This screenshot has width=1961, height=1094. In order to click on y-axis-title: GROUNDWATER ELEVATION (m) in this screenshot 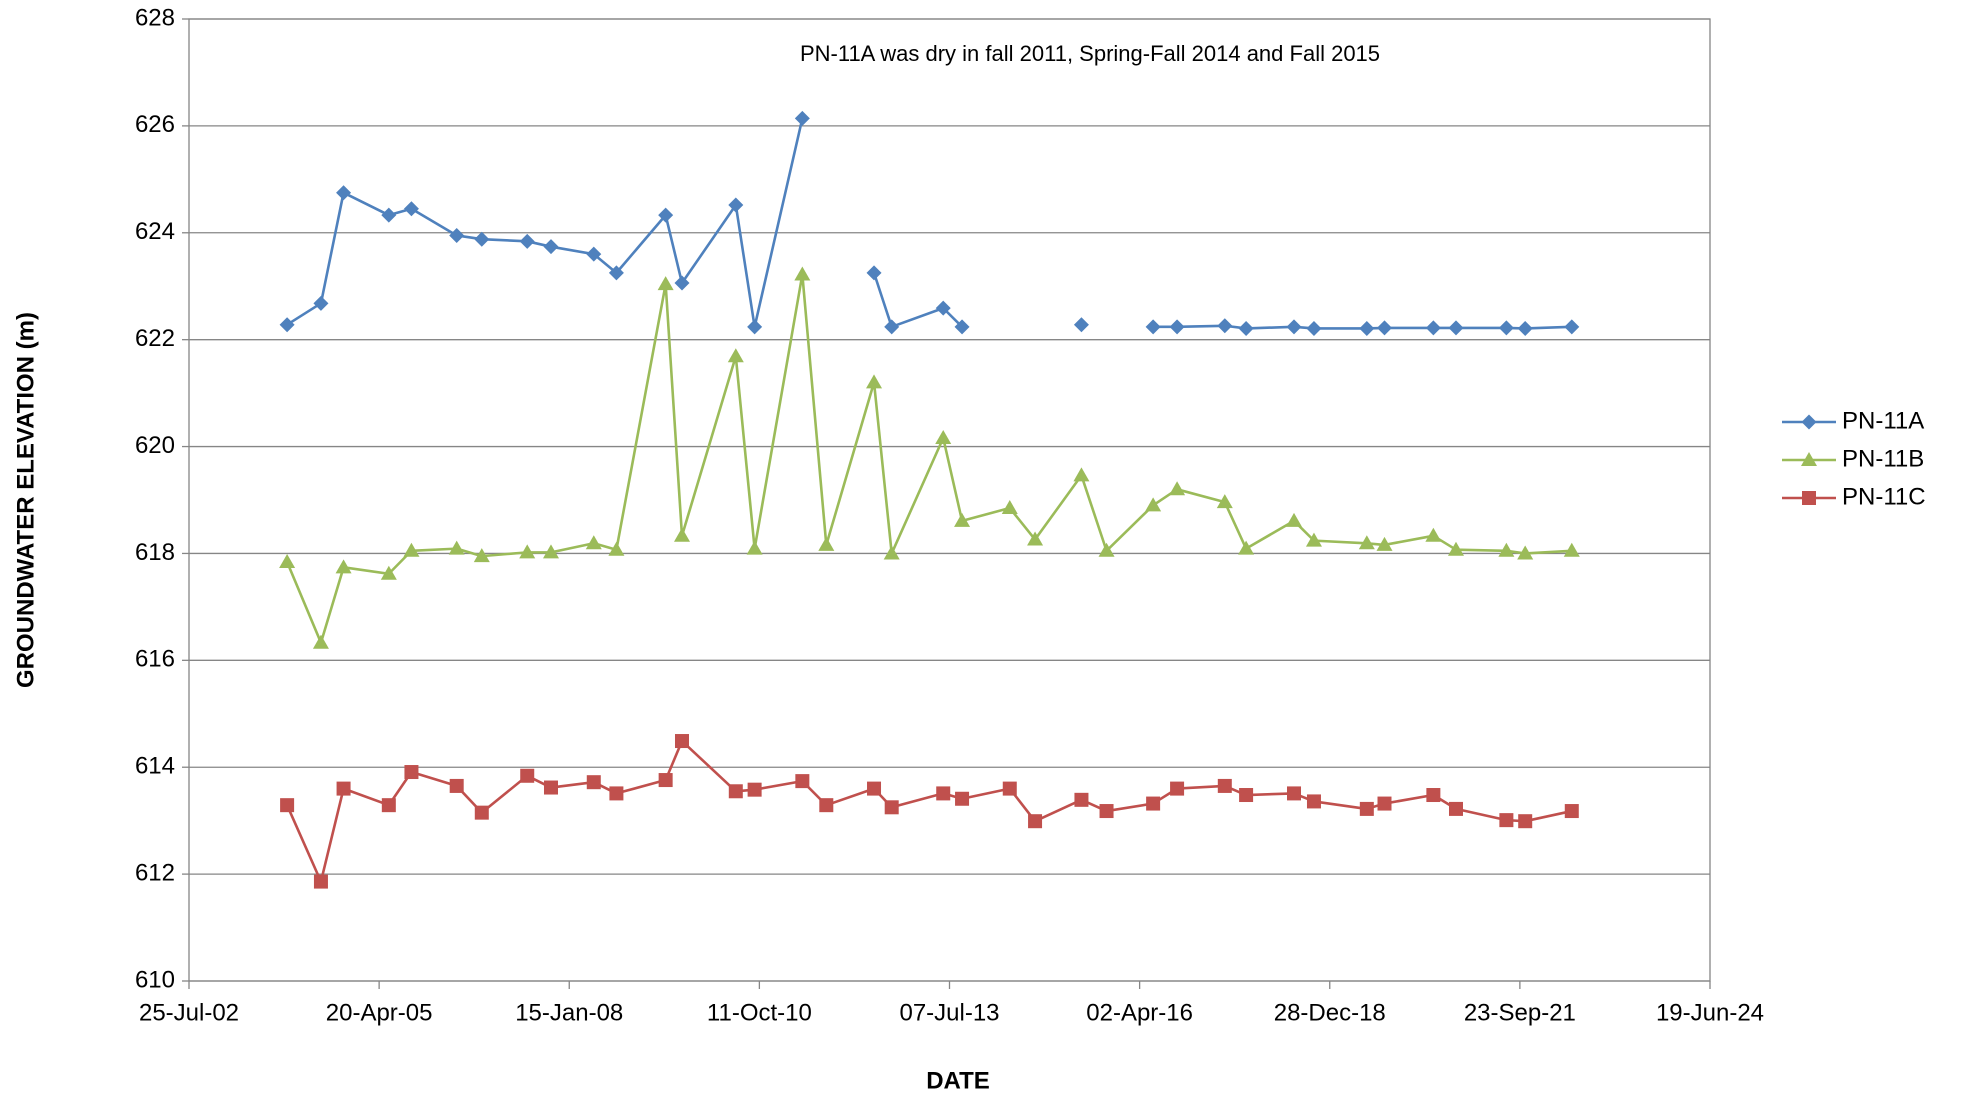, I will do `click(25, 500)`.